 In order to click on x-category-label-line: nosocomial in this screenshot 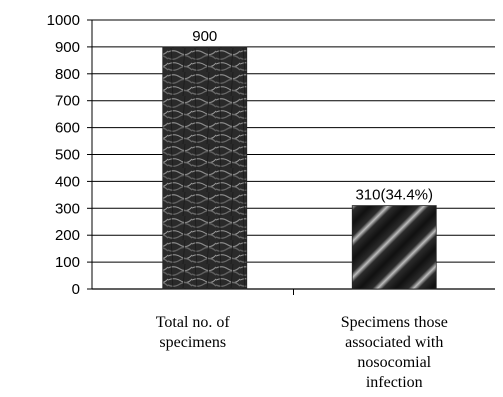, I will do `click(394, 362)`.